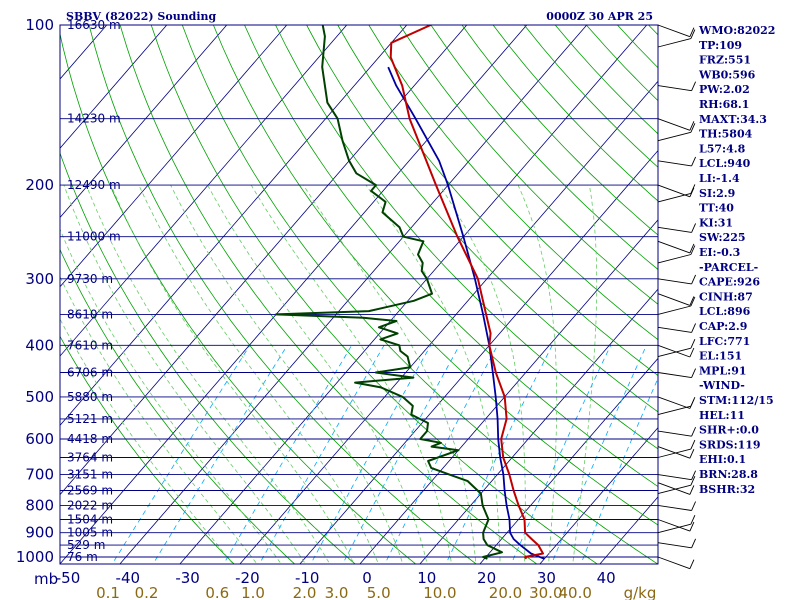  What do you see at coordinates (39, 533) in the screenshot?
I see `pressure-tick-label: 900` at bounding box center [39, 533].